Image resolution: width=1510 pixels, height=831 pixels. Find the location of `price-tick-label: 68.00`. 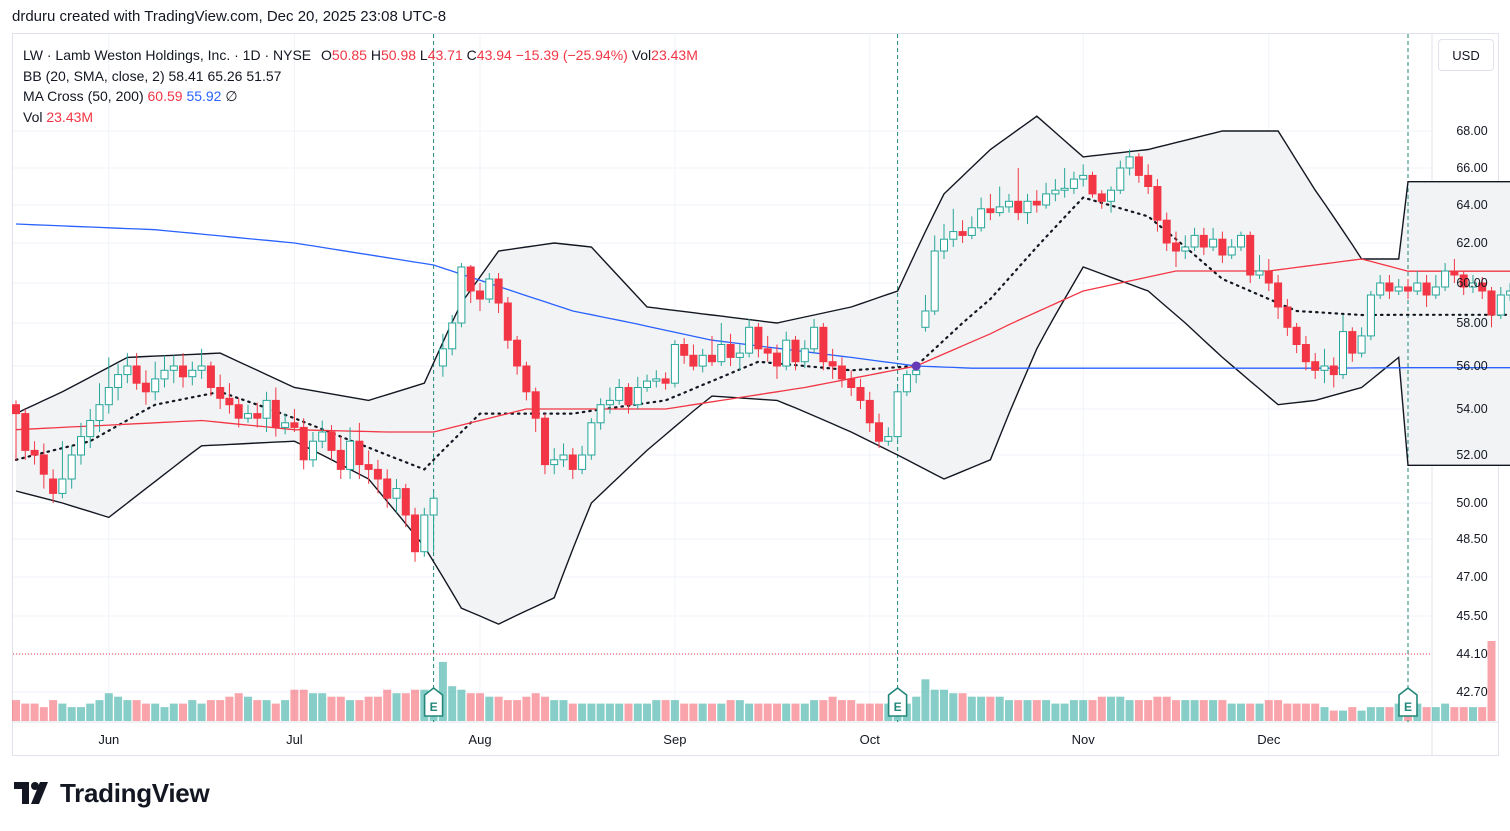

price-tick-label: 68.00 is located at coordinates (1471, 131).